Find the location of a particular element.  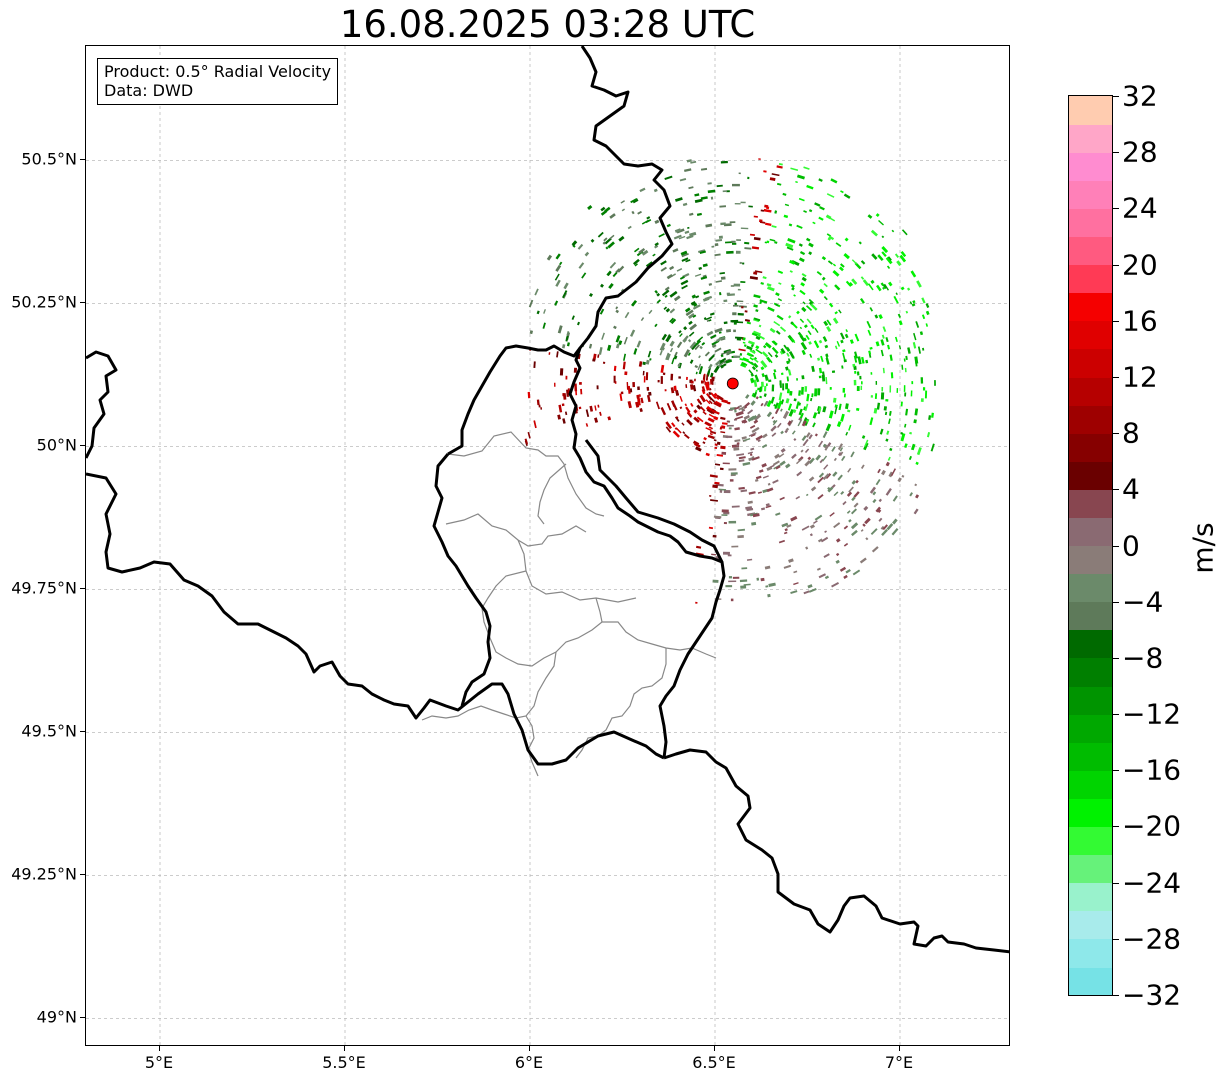

x-tick-label: 5°E is located at coordinates (159, 1062).